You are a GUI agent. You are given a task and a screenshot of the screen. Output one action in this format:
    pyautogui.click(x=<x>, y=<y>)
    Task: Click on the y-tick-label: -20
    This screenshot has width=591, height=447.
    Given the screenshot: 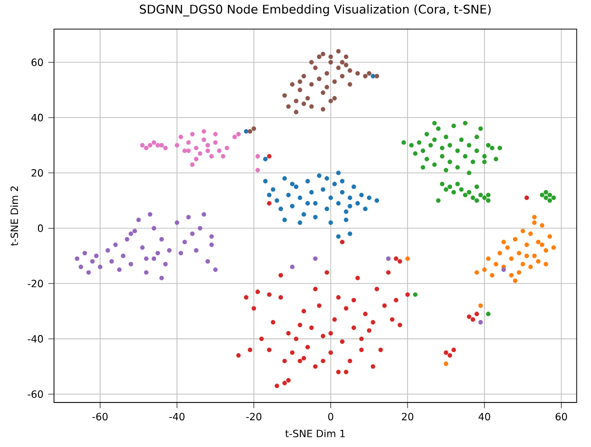 What is the action you would take?
    pyautogui.click(x=35, y=284)
    